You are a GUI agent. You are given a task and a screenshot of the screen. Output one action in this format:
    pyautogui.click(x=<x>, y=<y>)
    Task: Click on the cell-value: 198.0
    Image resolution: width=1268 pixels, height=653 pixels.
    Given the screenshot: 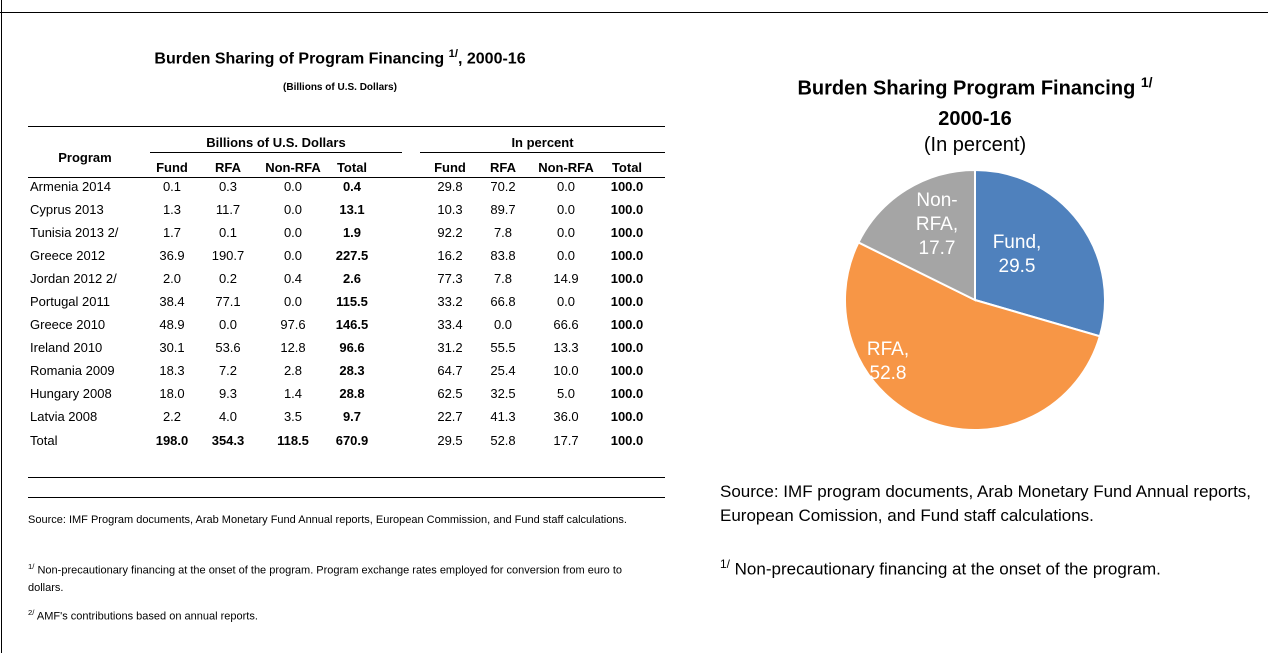 What is the action you would take?
    pyautogui.click(x=172, y=440)
    